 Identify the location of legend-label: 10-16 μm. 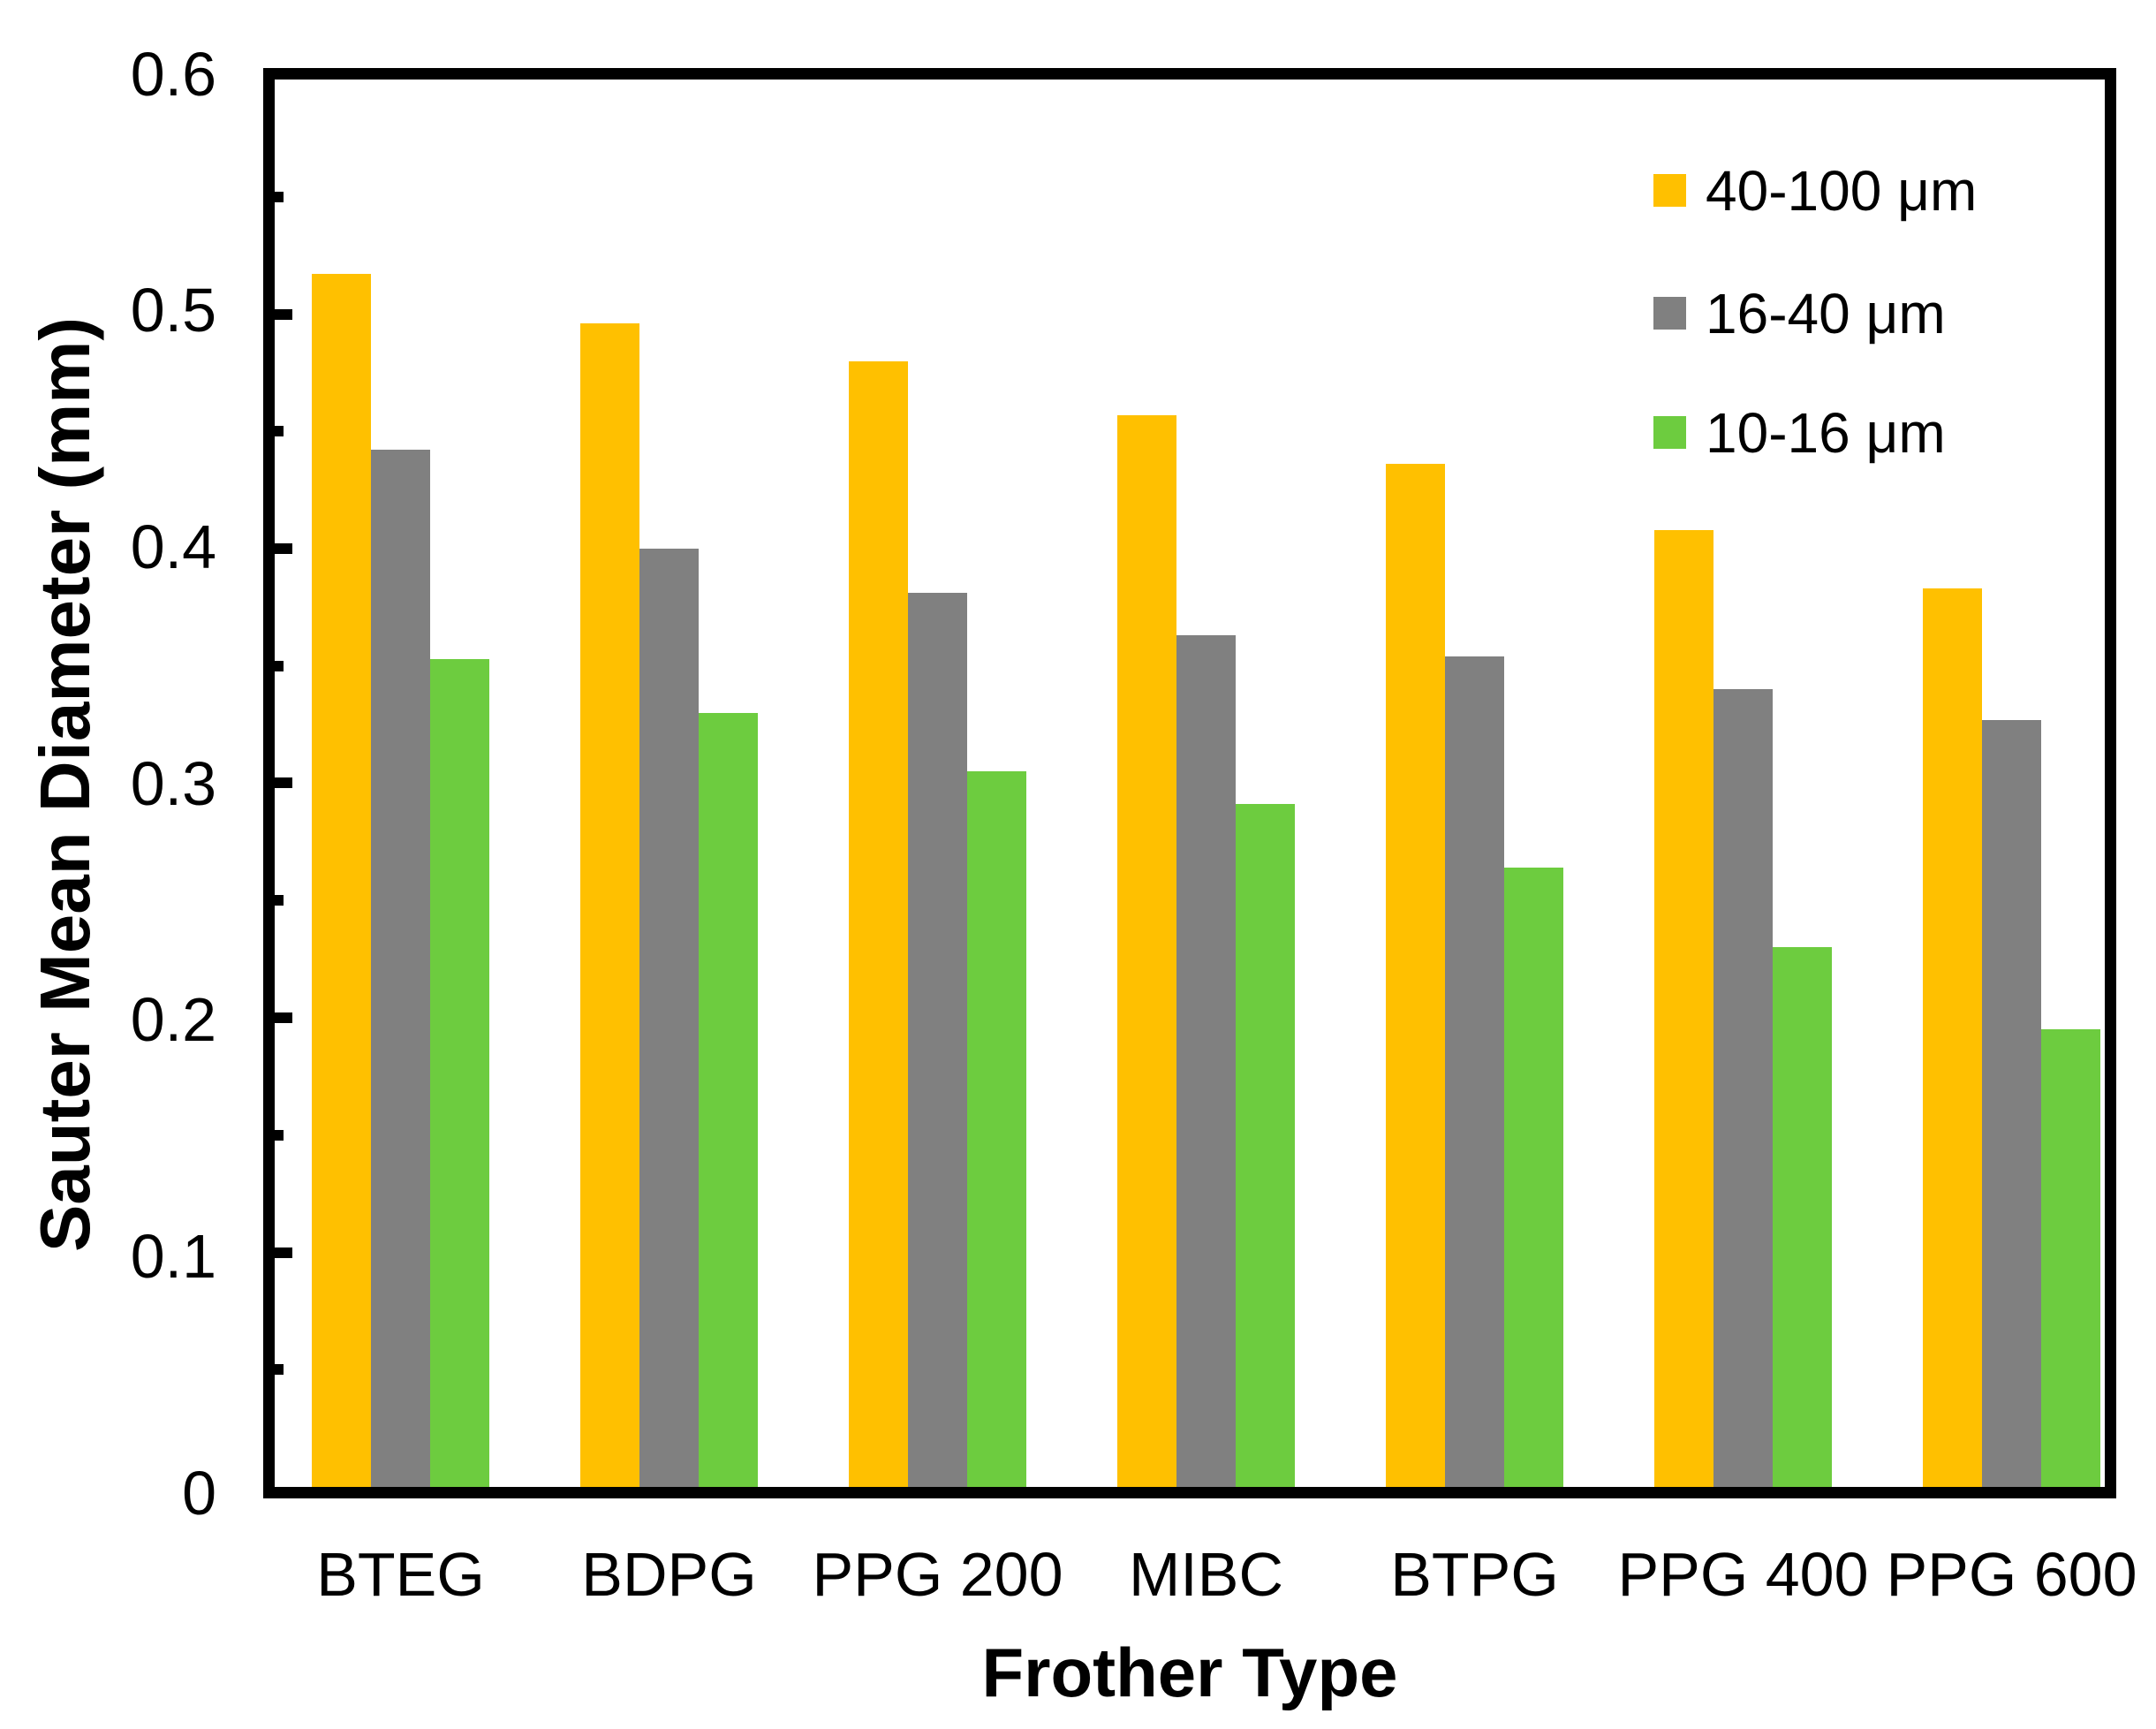
(1826, 432).